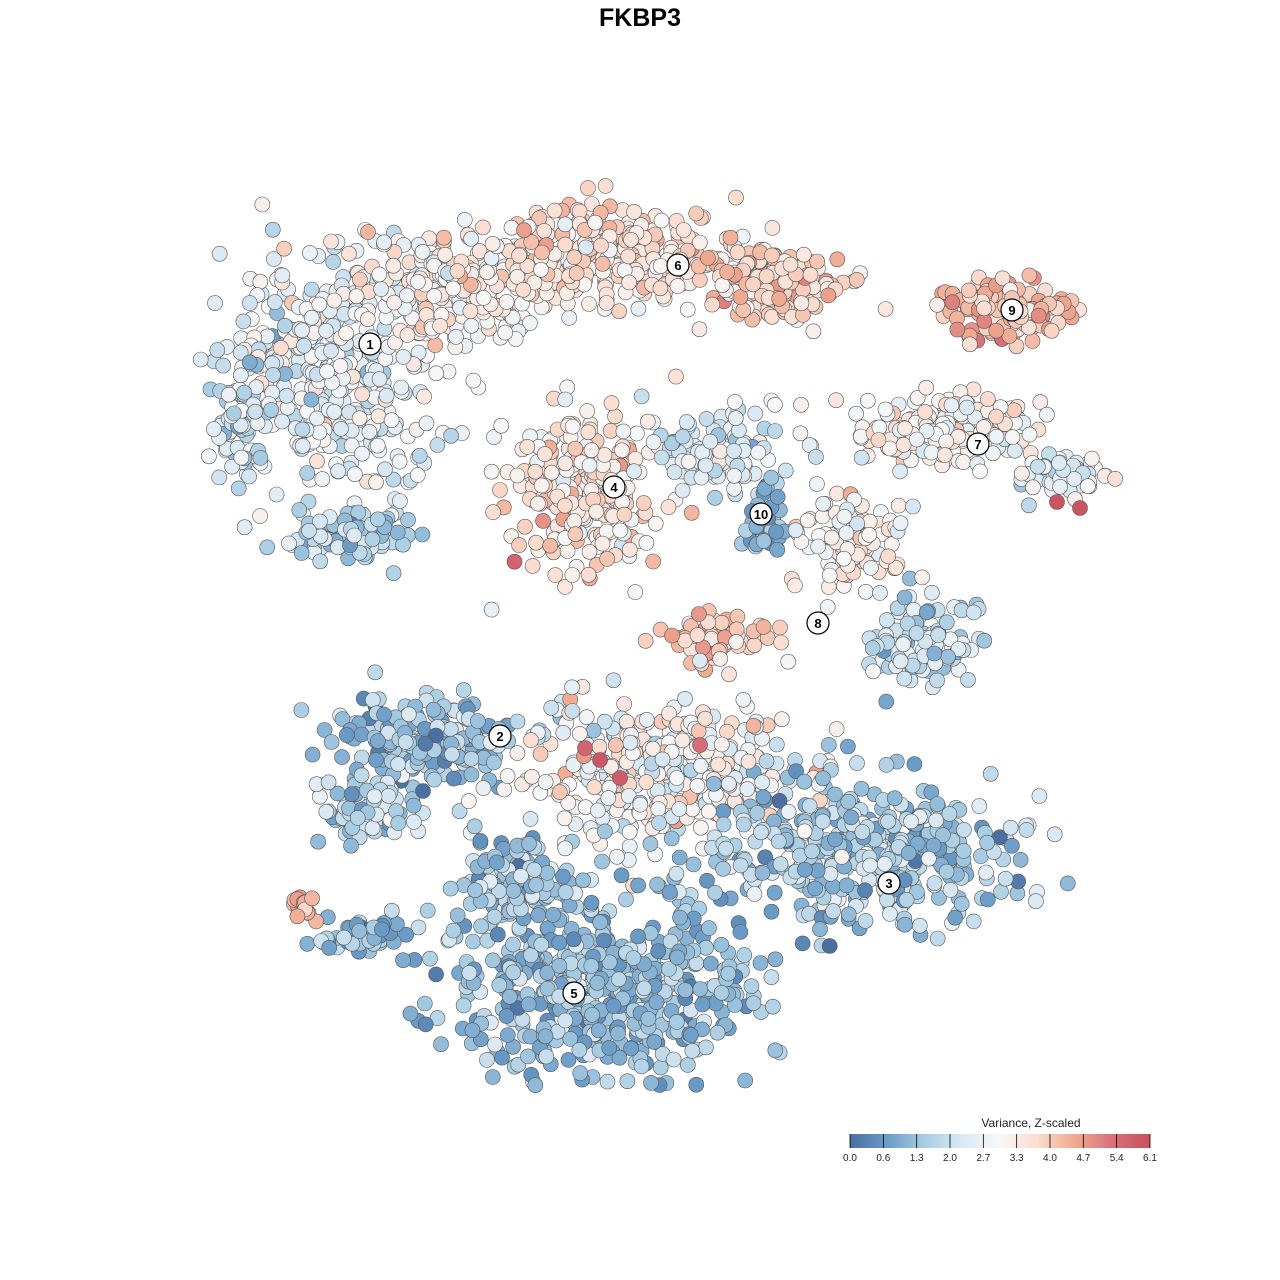 The width and height of the screenshot is (1280, 1280). I want to click on chart-title: FKBP3, so click(640, 18).